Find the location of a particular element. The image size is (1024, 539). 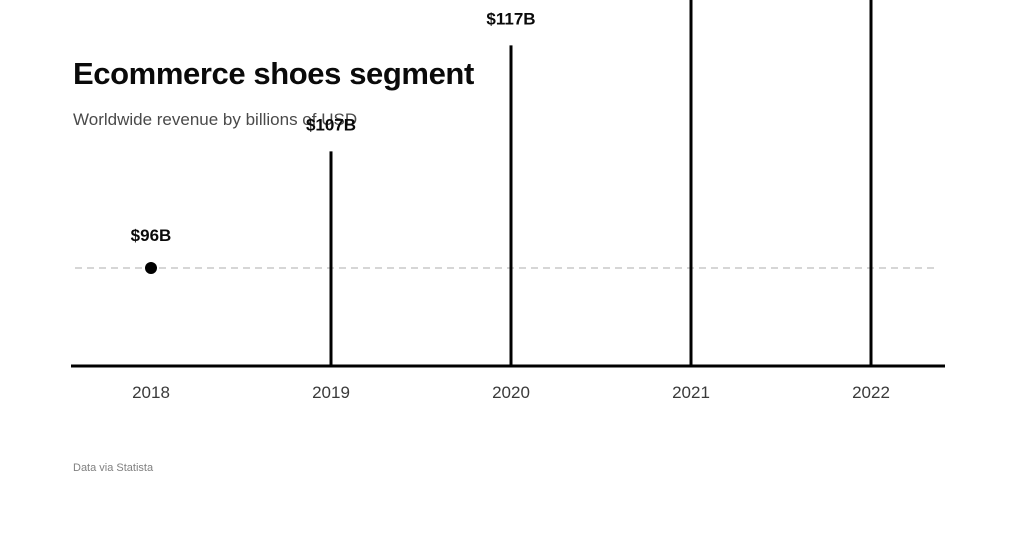

x-tick-label-2019: 2019 is located at coordinates (331, 392).